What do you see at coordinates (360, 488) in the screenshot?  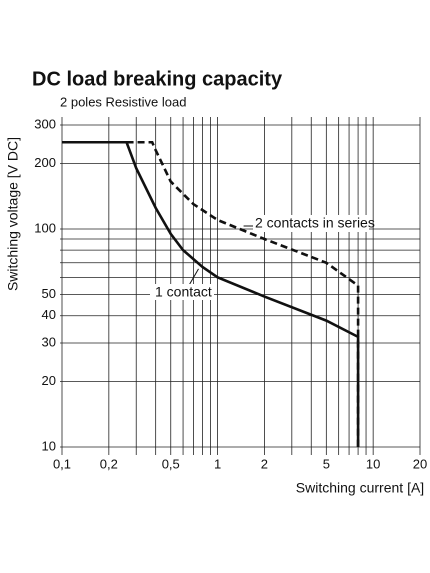 I see `x-axis-label: Switching current [A]` at bounding box center [360, 488].